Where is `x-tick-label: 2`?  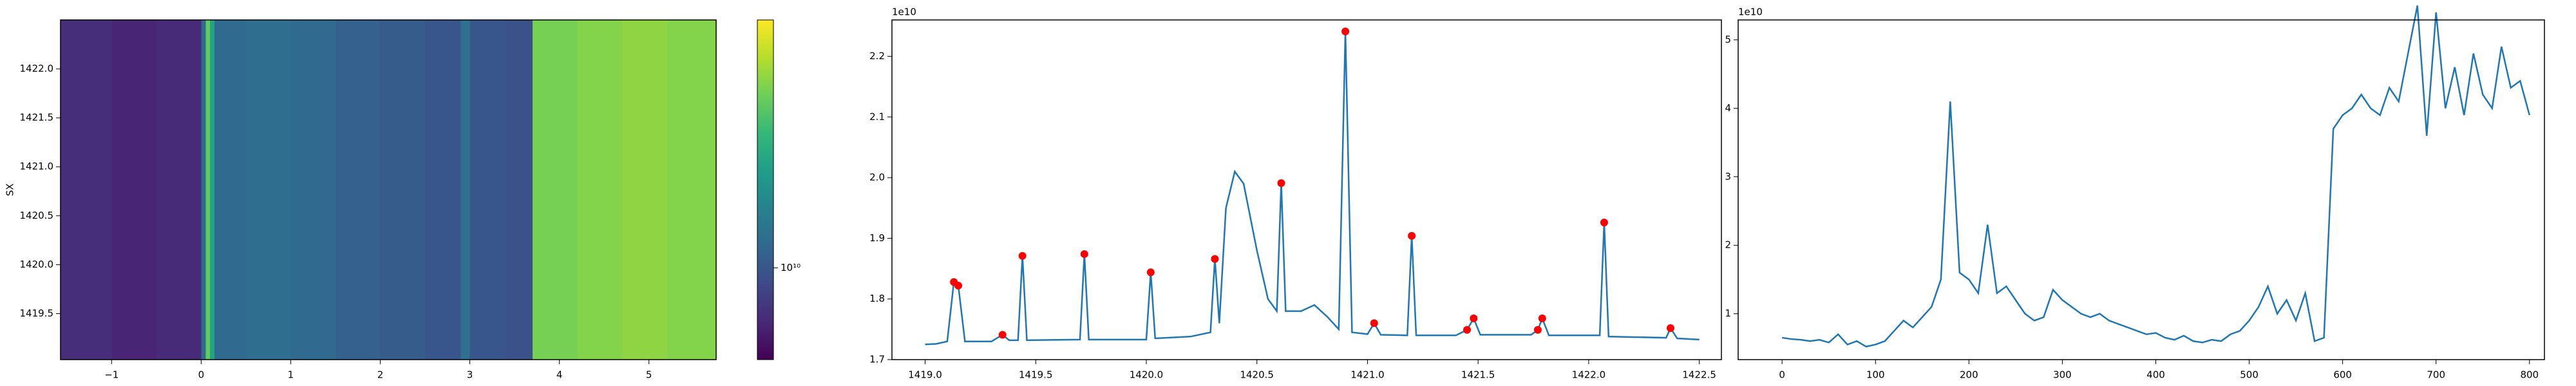 x-tick-label: 2 is located at coordinates (381, 375).